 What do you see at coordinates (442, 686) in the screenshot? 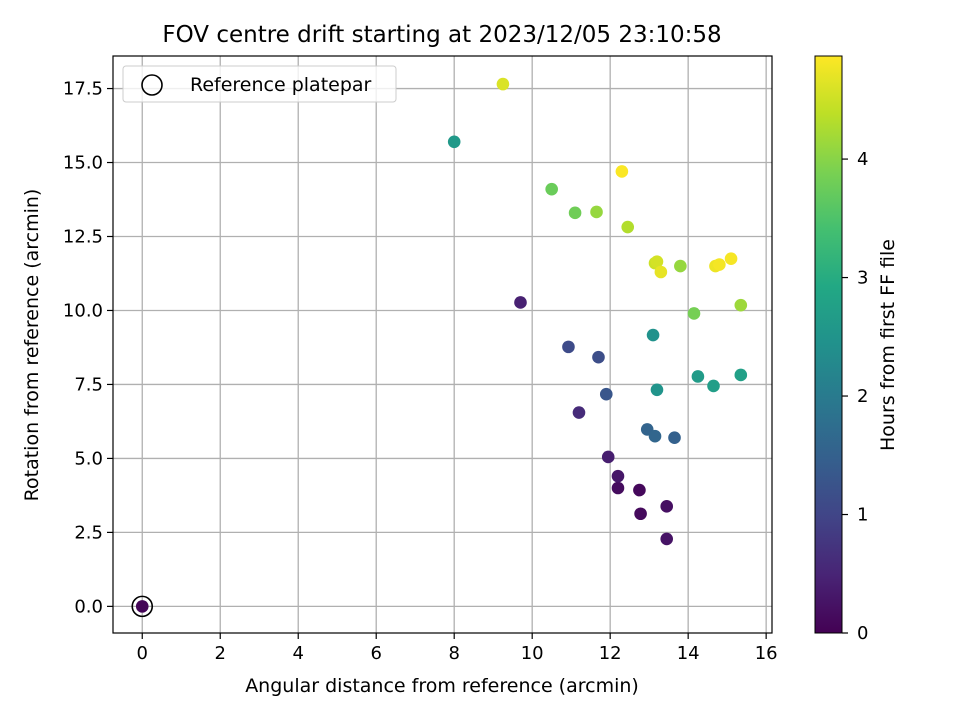
I see `x-axis-label: Angular distance from reference (arcmin)` at bounding box center [442, 686].